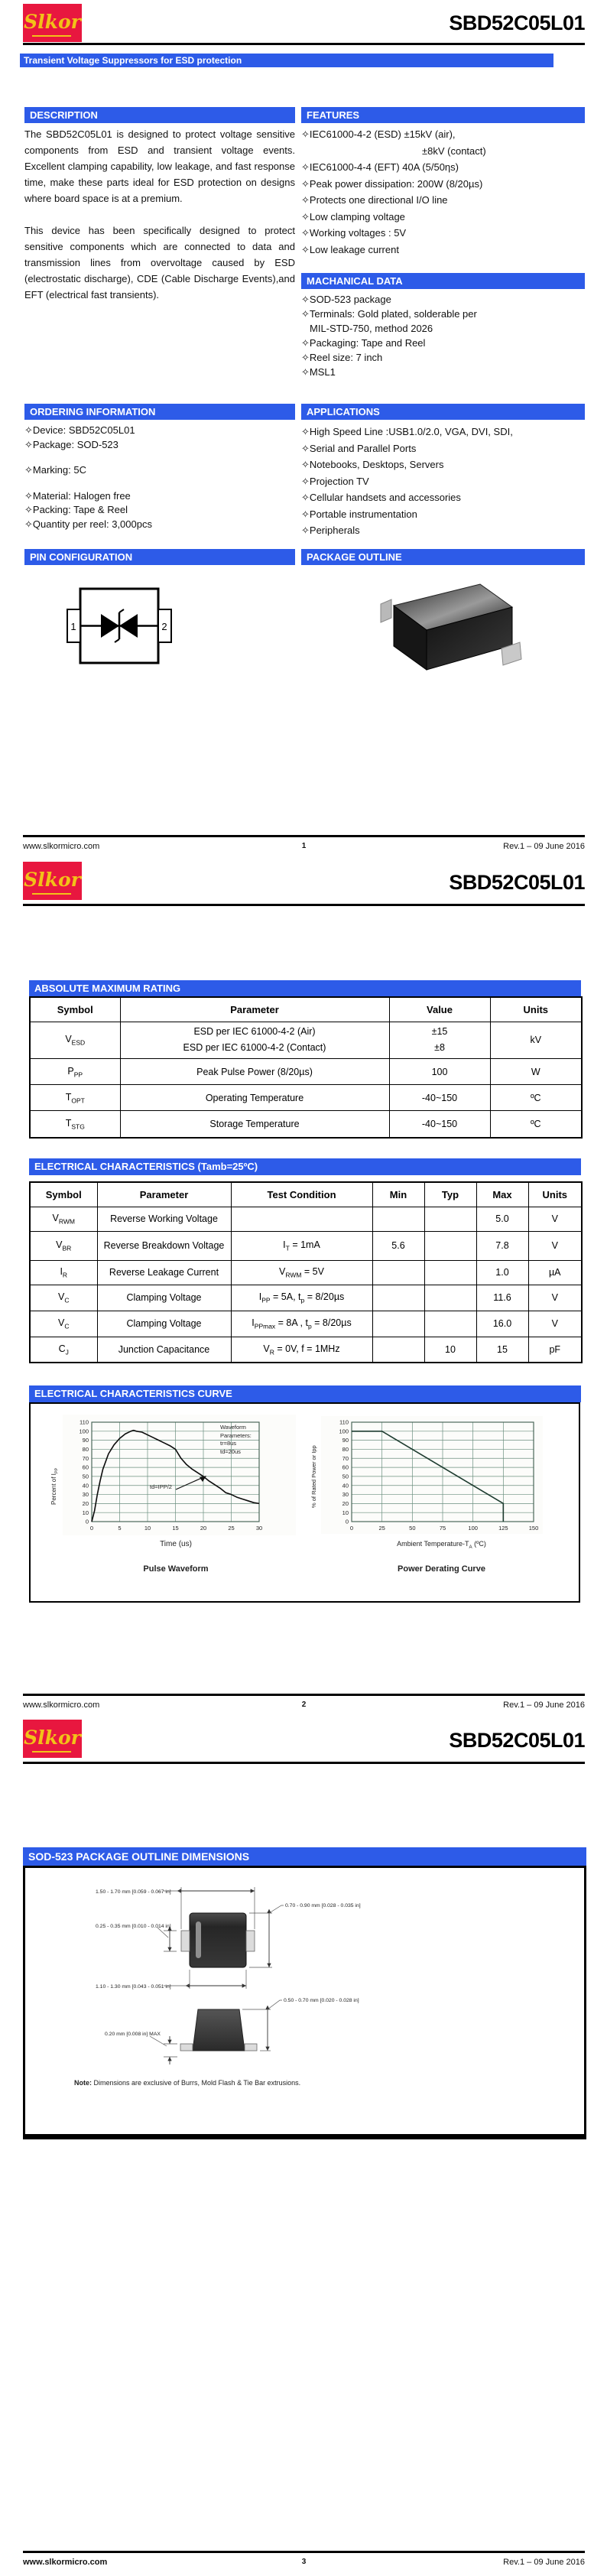 The image size is (607, 2576). I want to click on section-header-package-outline: PACKAGE OUTLINE, so click(443, 557).